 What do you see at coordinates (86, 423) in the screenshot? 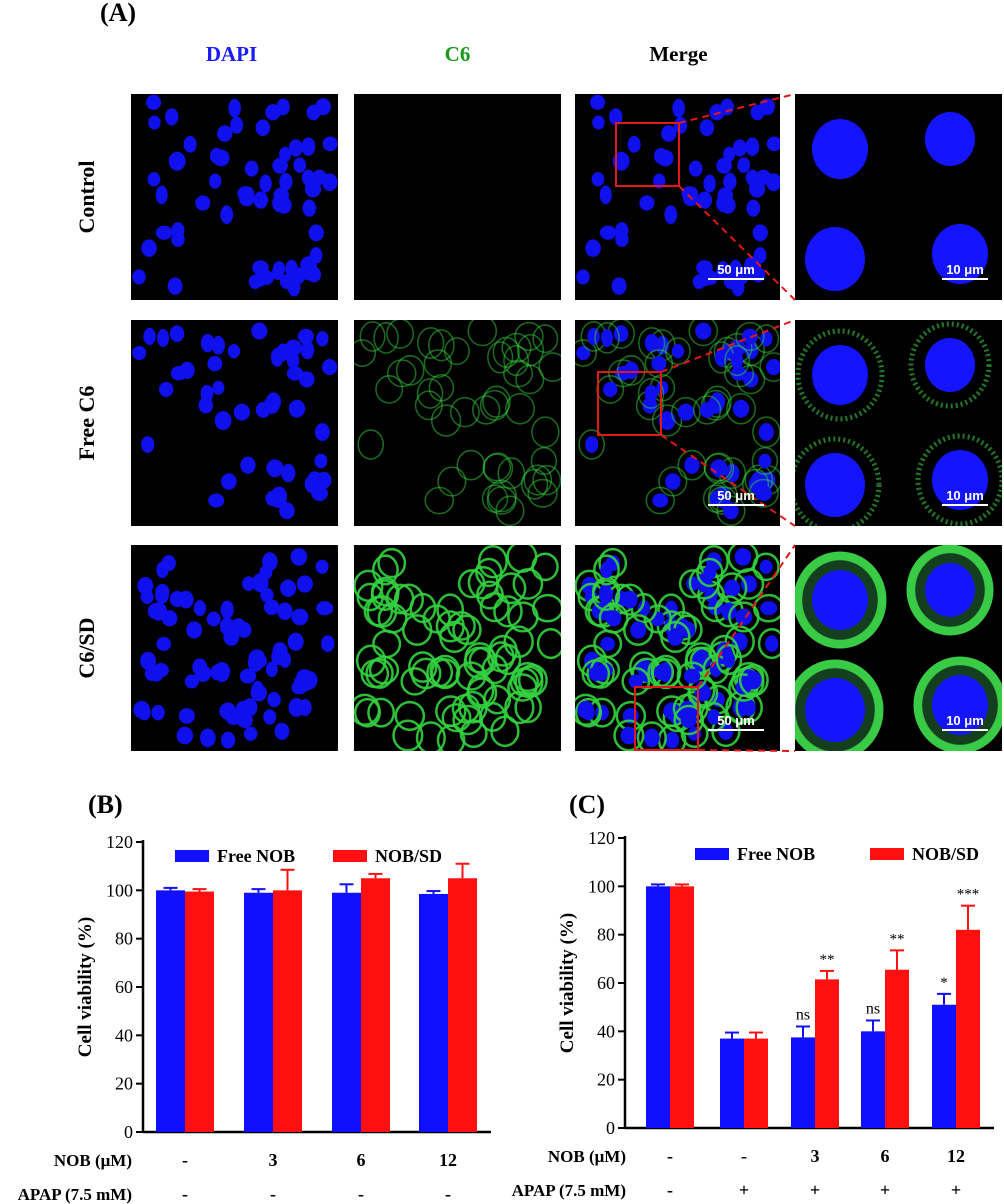
I see `row-header-free-c6: Free C6` at bounding box center [86, 423].